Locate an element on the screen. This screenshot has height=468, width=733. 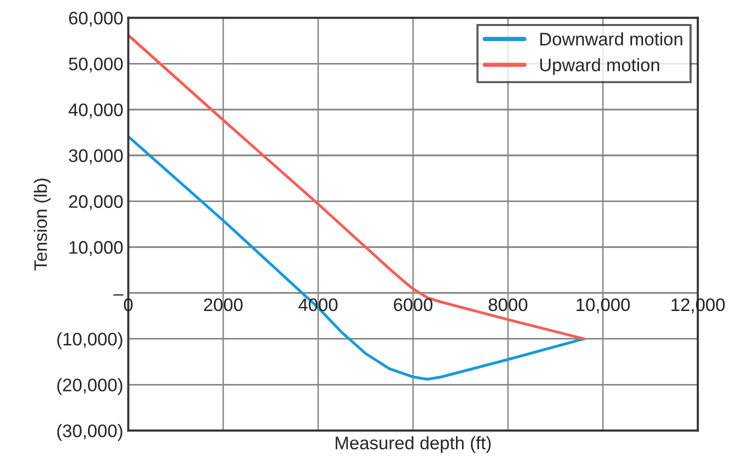
y-tick-label: 60,000 is located at coordinates (96, 19).